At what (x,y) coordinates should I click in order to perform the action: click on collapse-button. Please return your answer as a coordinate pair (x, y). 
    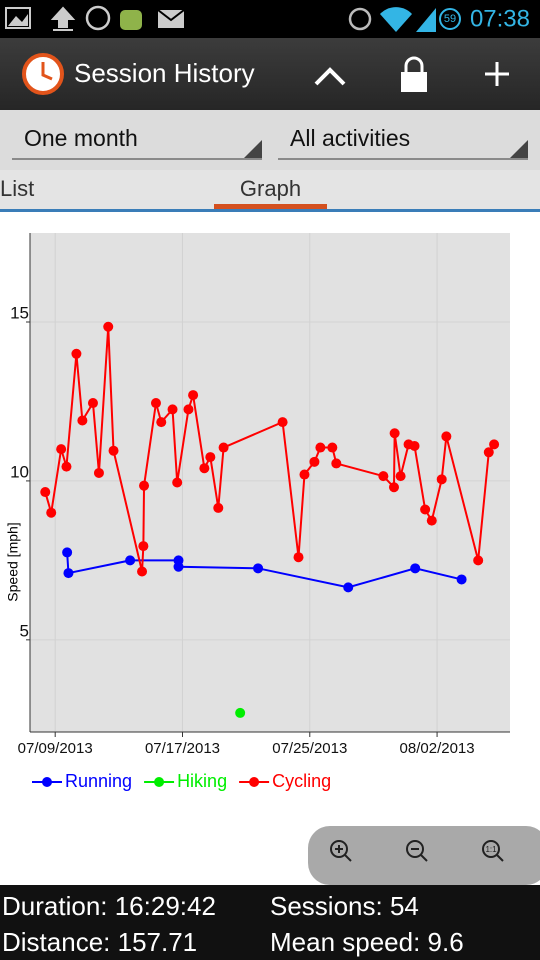
    Looking at the image, I should click on (330, 76).